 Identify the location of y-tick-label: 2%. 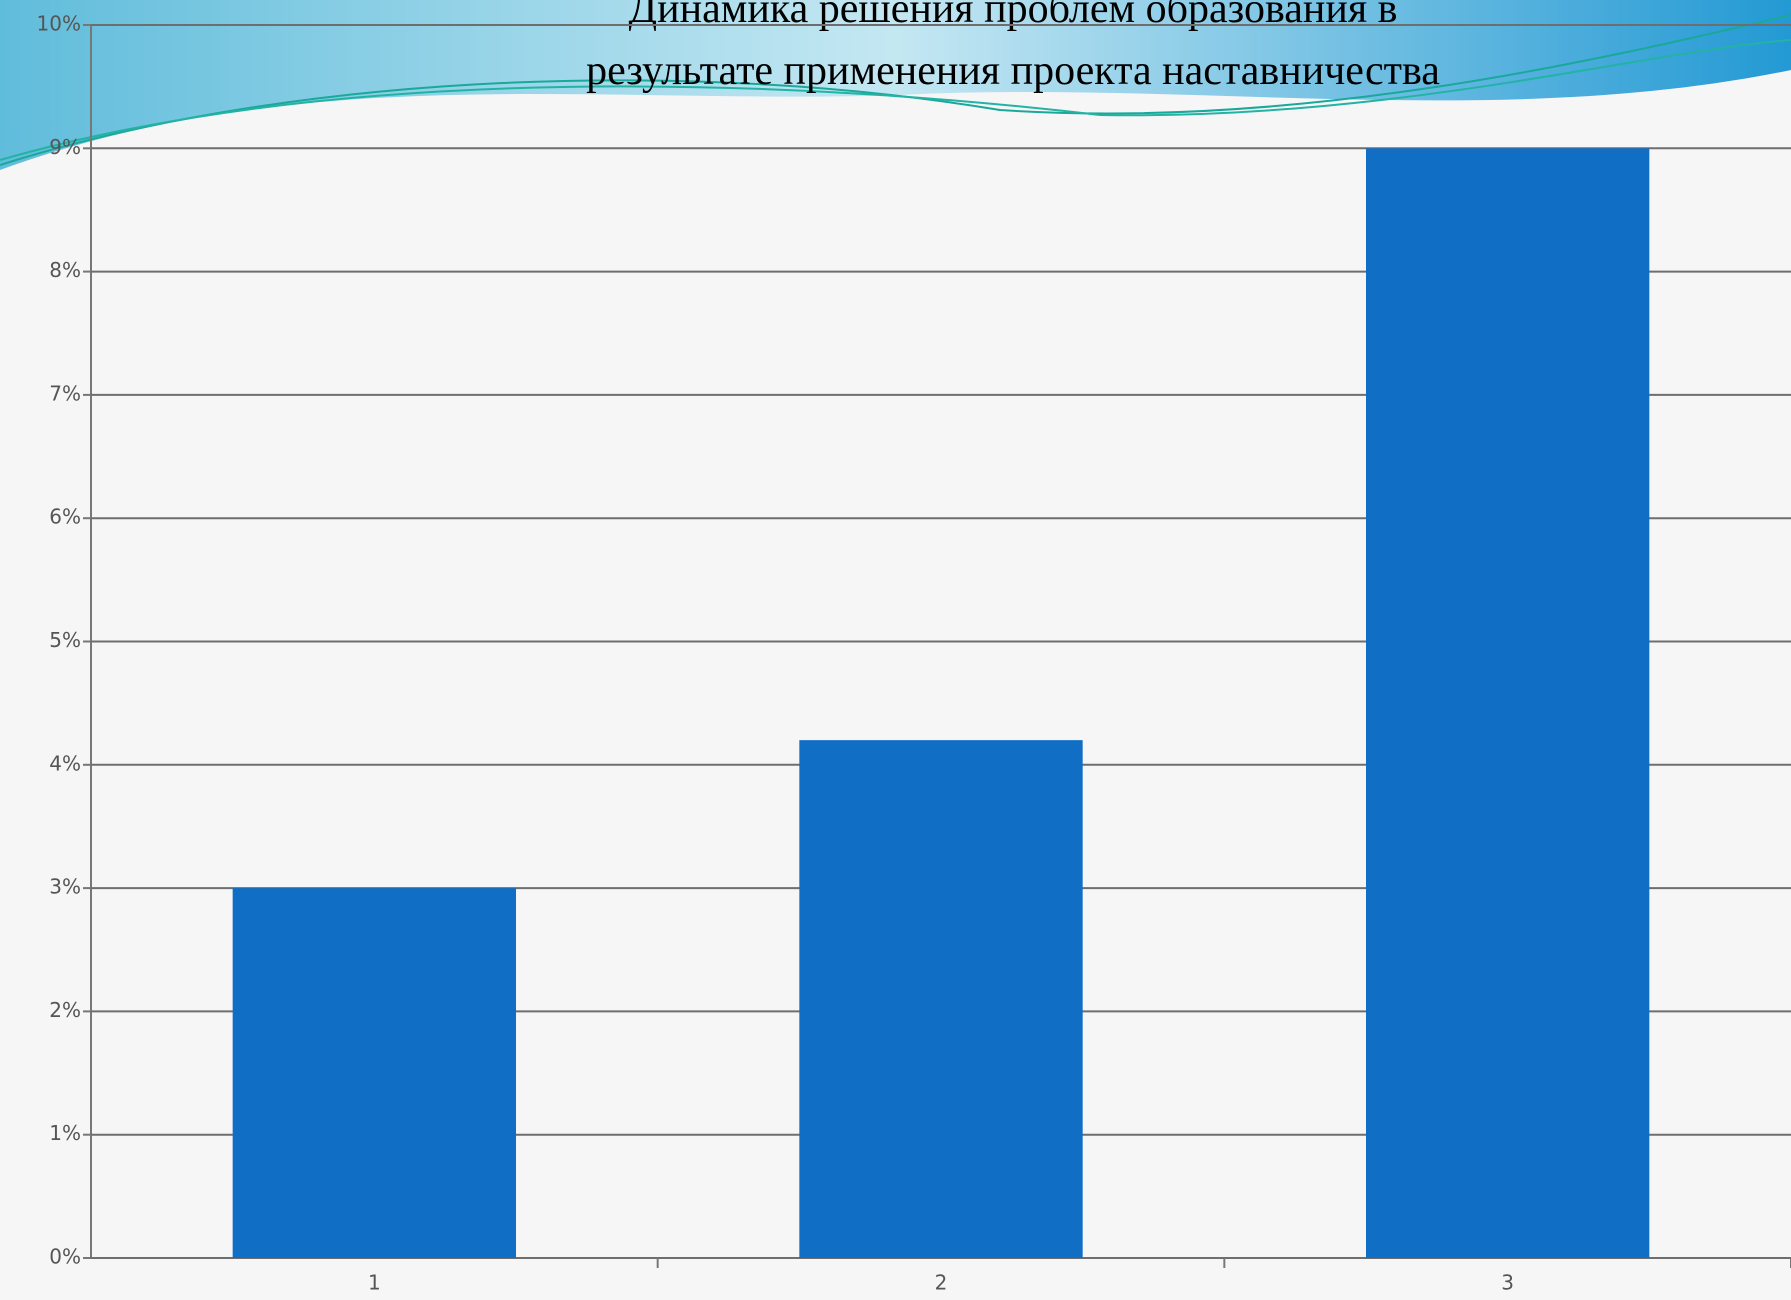
(65, 1010).